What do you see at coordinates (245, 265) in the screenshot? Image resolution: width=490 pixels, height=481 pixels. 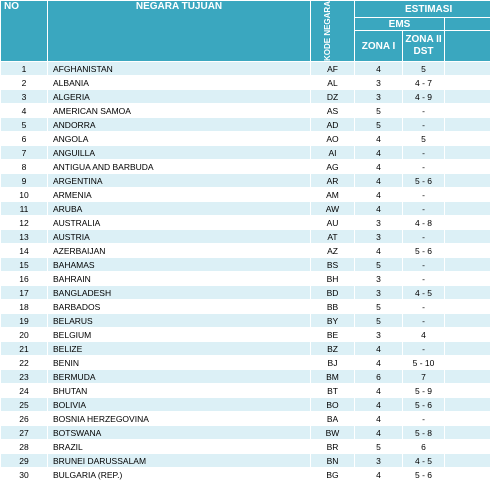 I see `table-row: 15 BAHAMAS BS 5-` at bounding box center [245, 265].